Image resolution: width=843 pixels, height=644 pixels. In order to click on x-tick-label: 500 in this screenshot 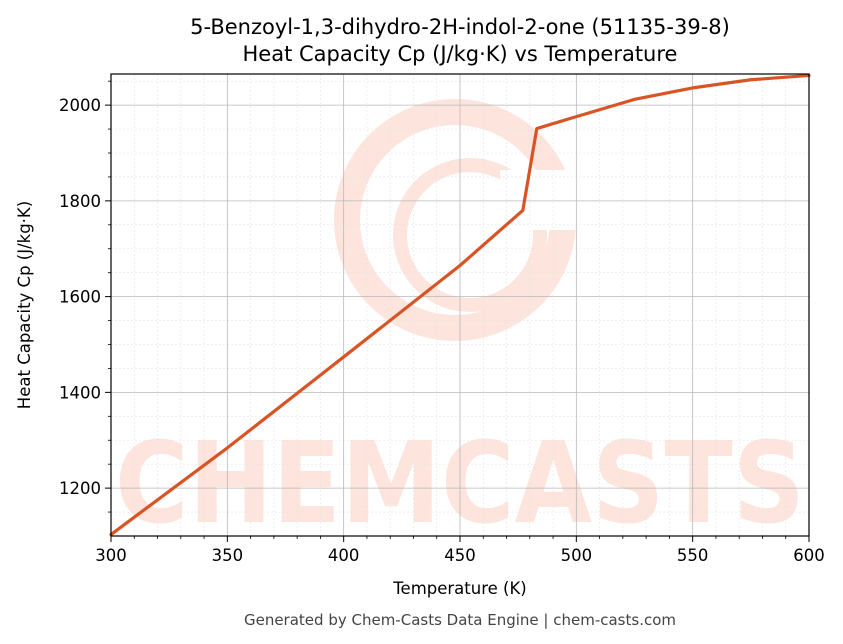, I will do `click(577, 555)`.